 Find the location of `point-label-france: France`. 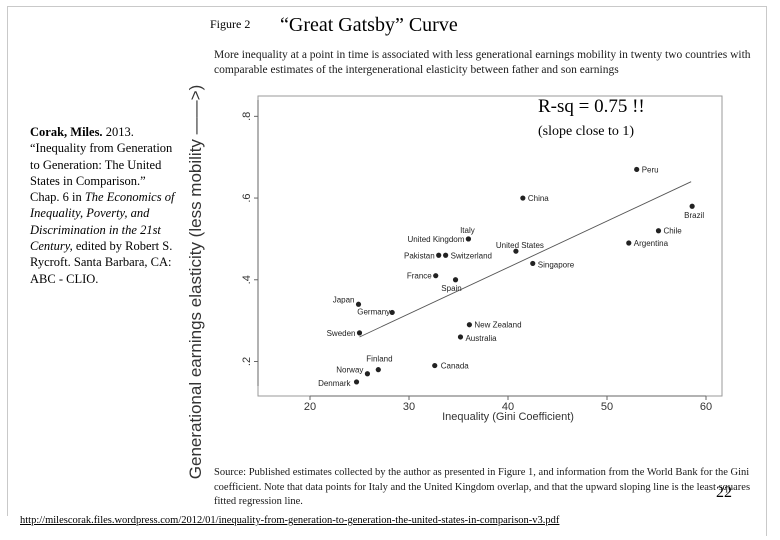

point-label-france: France is located at coordinates (419, 276).